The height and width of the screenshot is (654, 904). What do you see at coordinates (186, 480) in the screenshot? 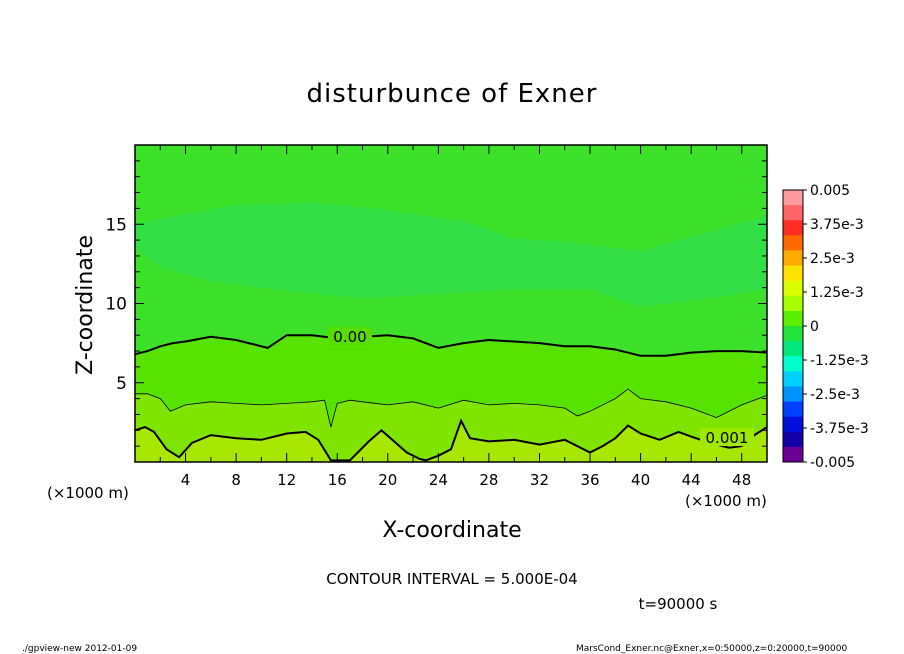
I see `x-tick-label: 4` at bounding box center [186, 480].